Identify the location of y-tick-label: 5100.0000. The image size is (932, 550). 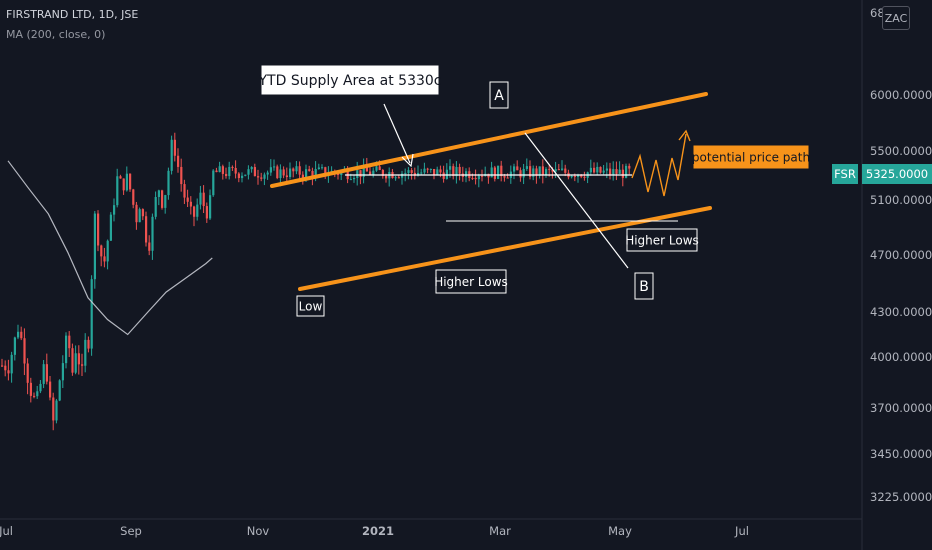
(901, 200).